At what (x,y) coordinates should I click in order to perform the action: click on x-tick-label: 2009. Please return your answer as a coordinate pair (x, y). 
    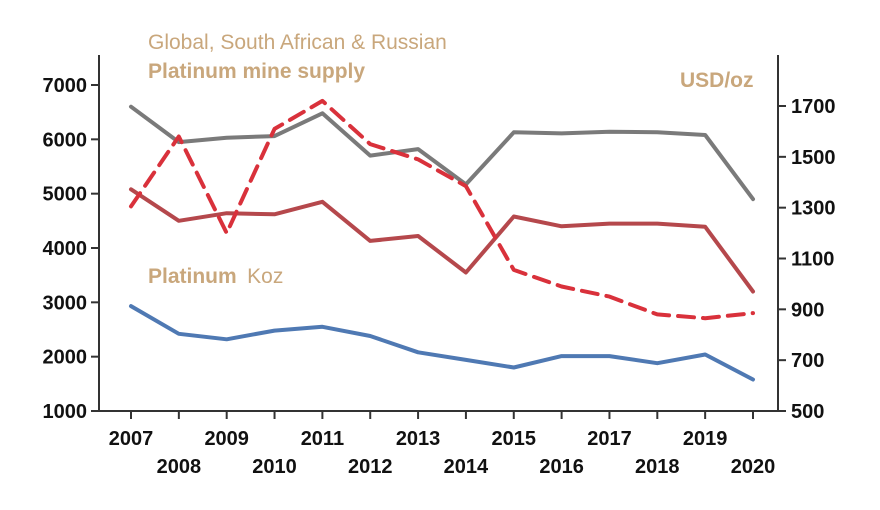
    Looking at the image, I should click on (226, 439).